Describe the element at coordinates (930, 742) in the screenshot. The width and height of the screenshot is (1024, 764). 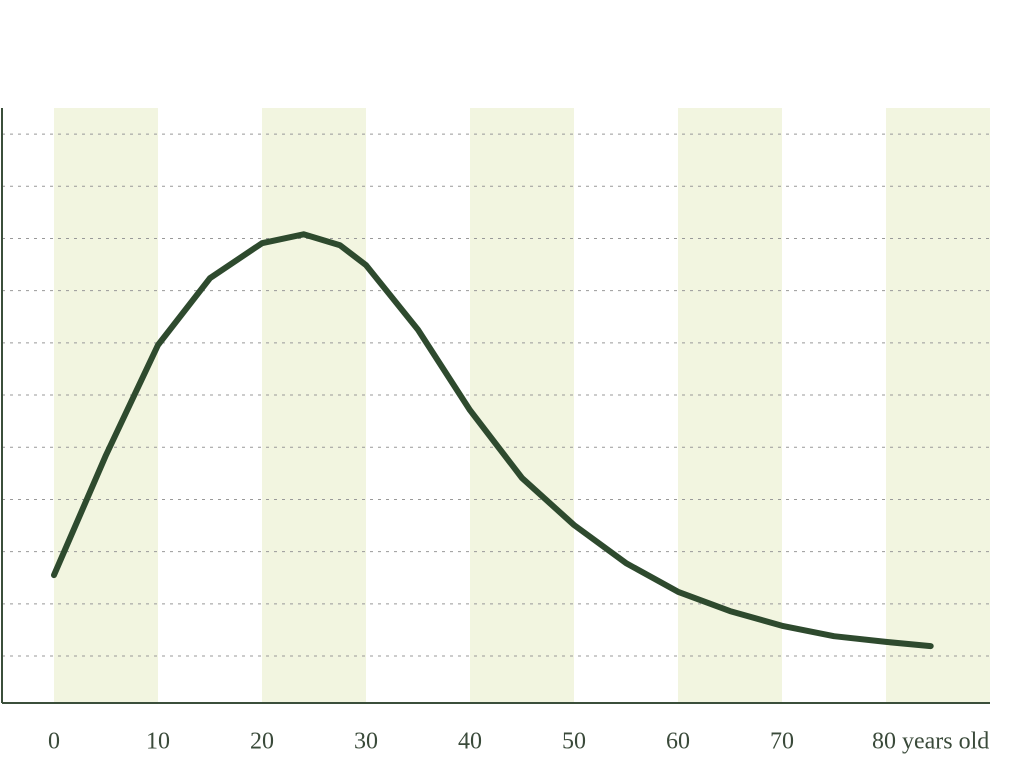
I see `x-tick-label: 80 years old` at that location.